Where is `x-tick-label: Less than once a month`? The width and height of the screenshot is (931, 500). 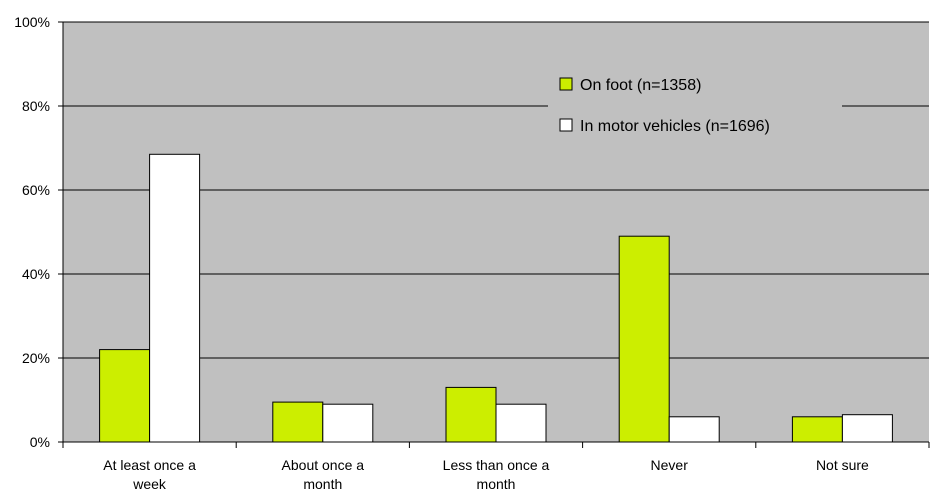 x-tick-label: Less than once a month is located at coordinates (496, 474).